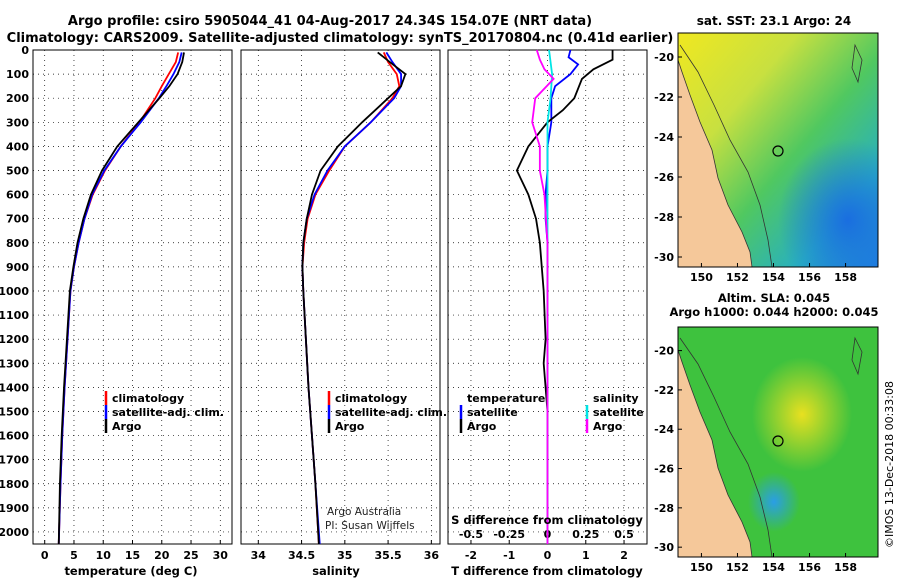 This screenshot has width=900, height=580. What do you see at coordinates (14, 315) in the screenshot?
I see `depth-tick-label: 1100` at bounding box center [14, 315].